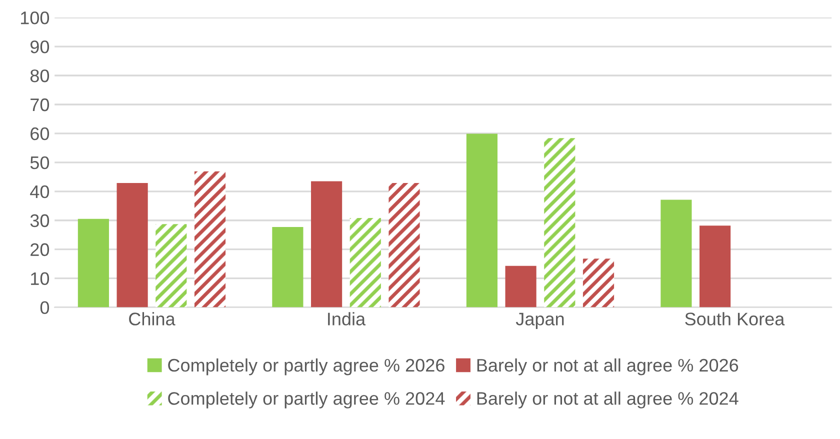 This screenshot has width=840, height=439. Describe the element at coordinates (35, 17) in the screenshot. I see `y-tick-label: 100` at that location.